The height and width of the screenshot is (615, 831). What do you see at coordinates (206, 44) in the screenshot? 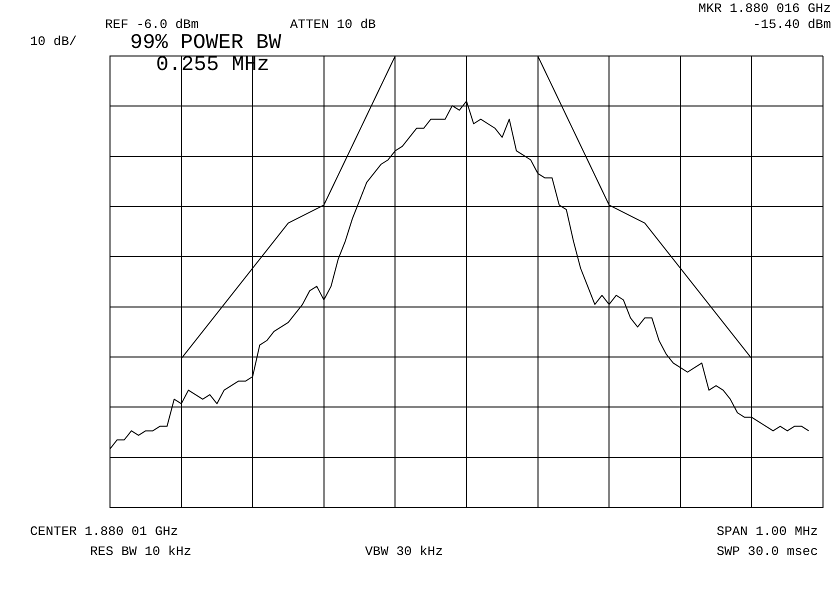
I see `text: 99% POWER BW` at bounding box center [206, 44].